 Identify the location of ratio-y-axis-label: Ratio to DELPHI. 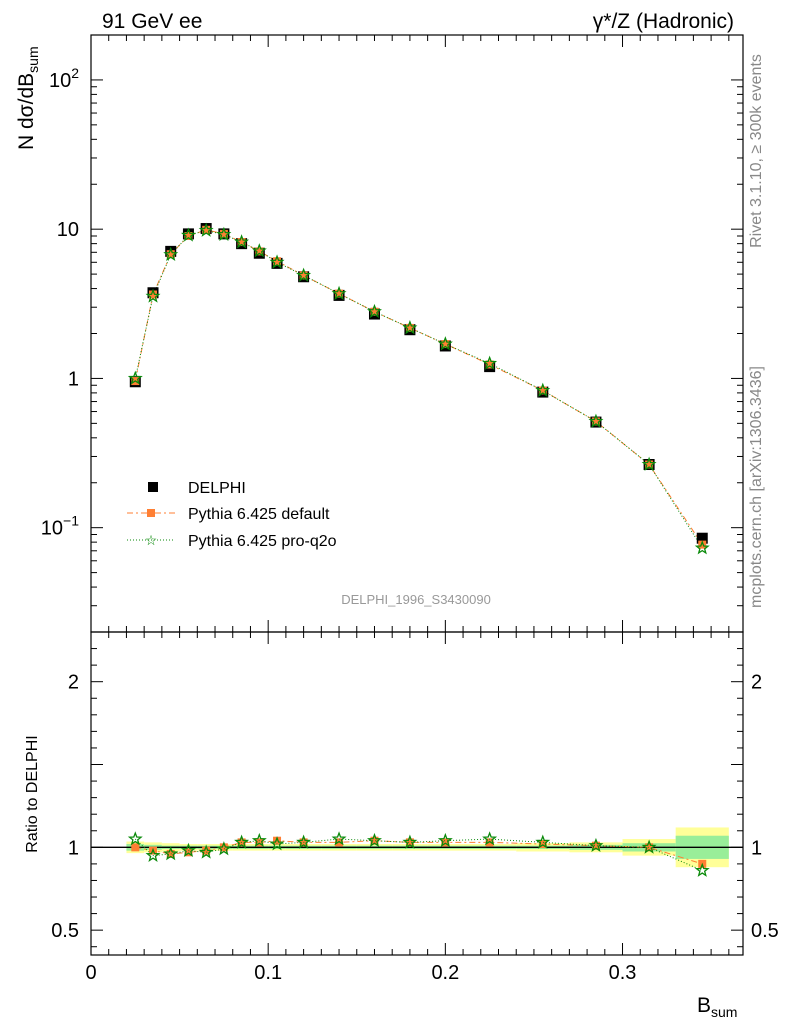
(32, 793).